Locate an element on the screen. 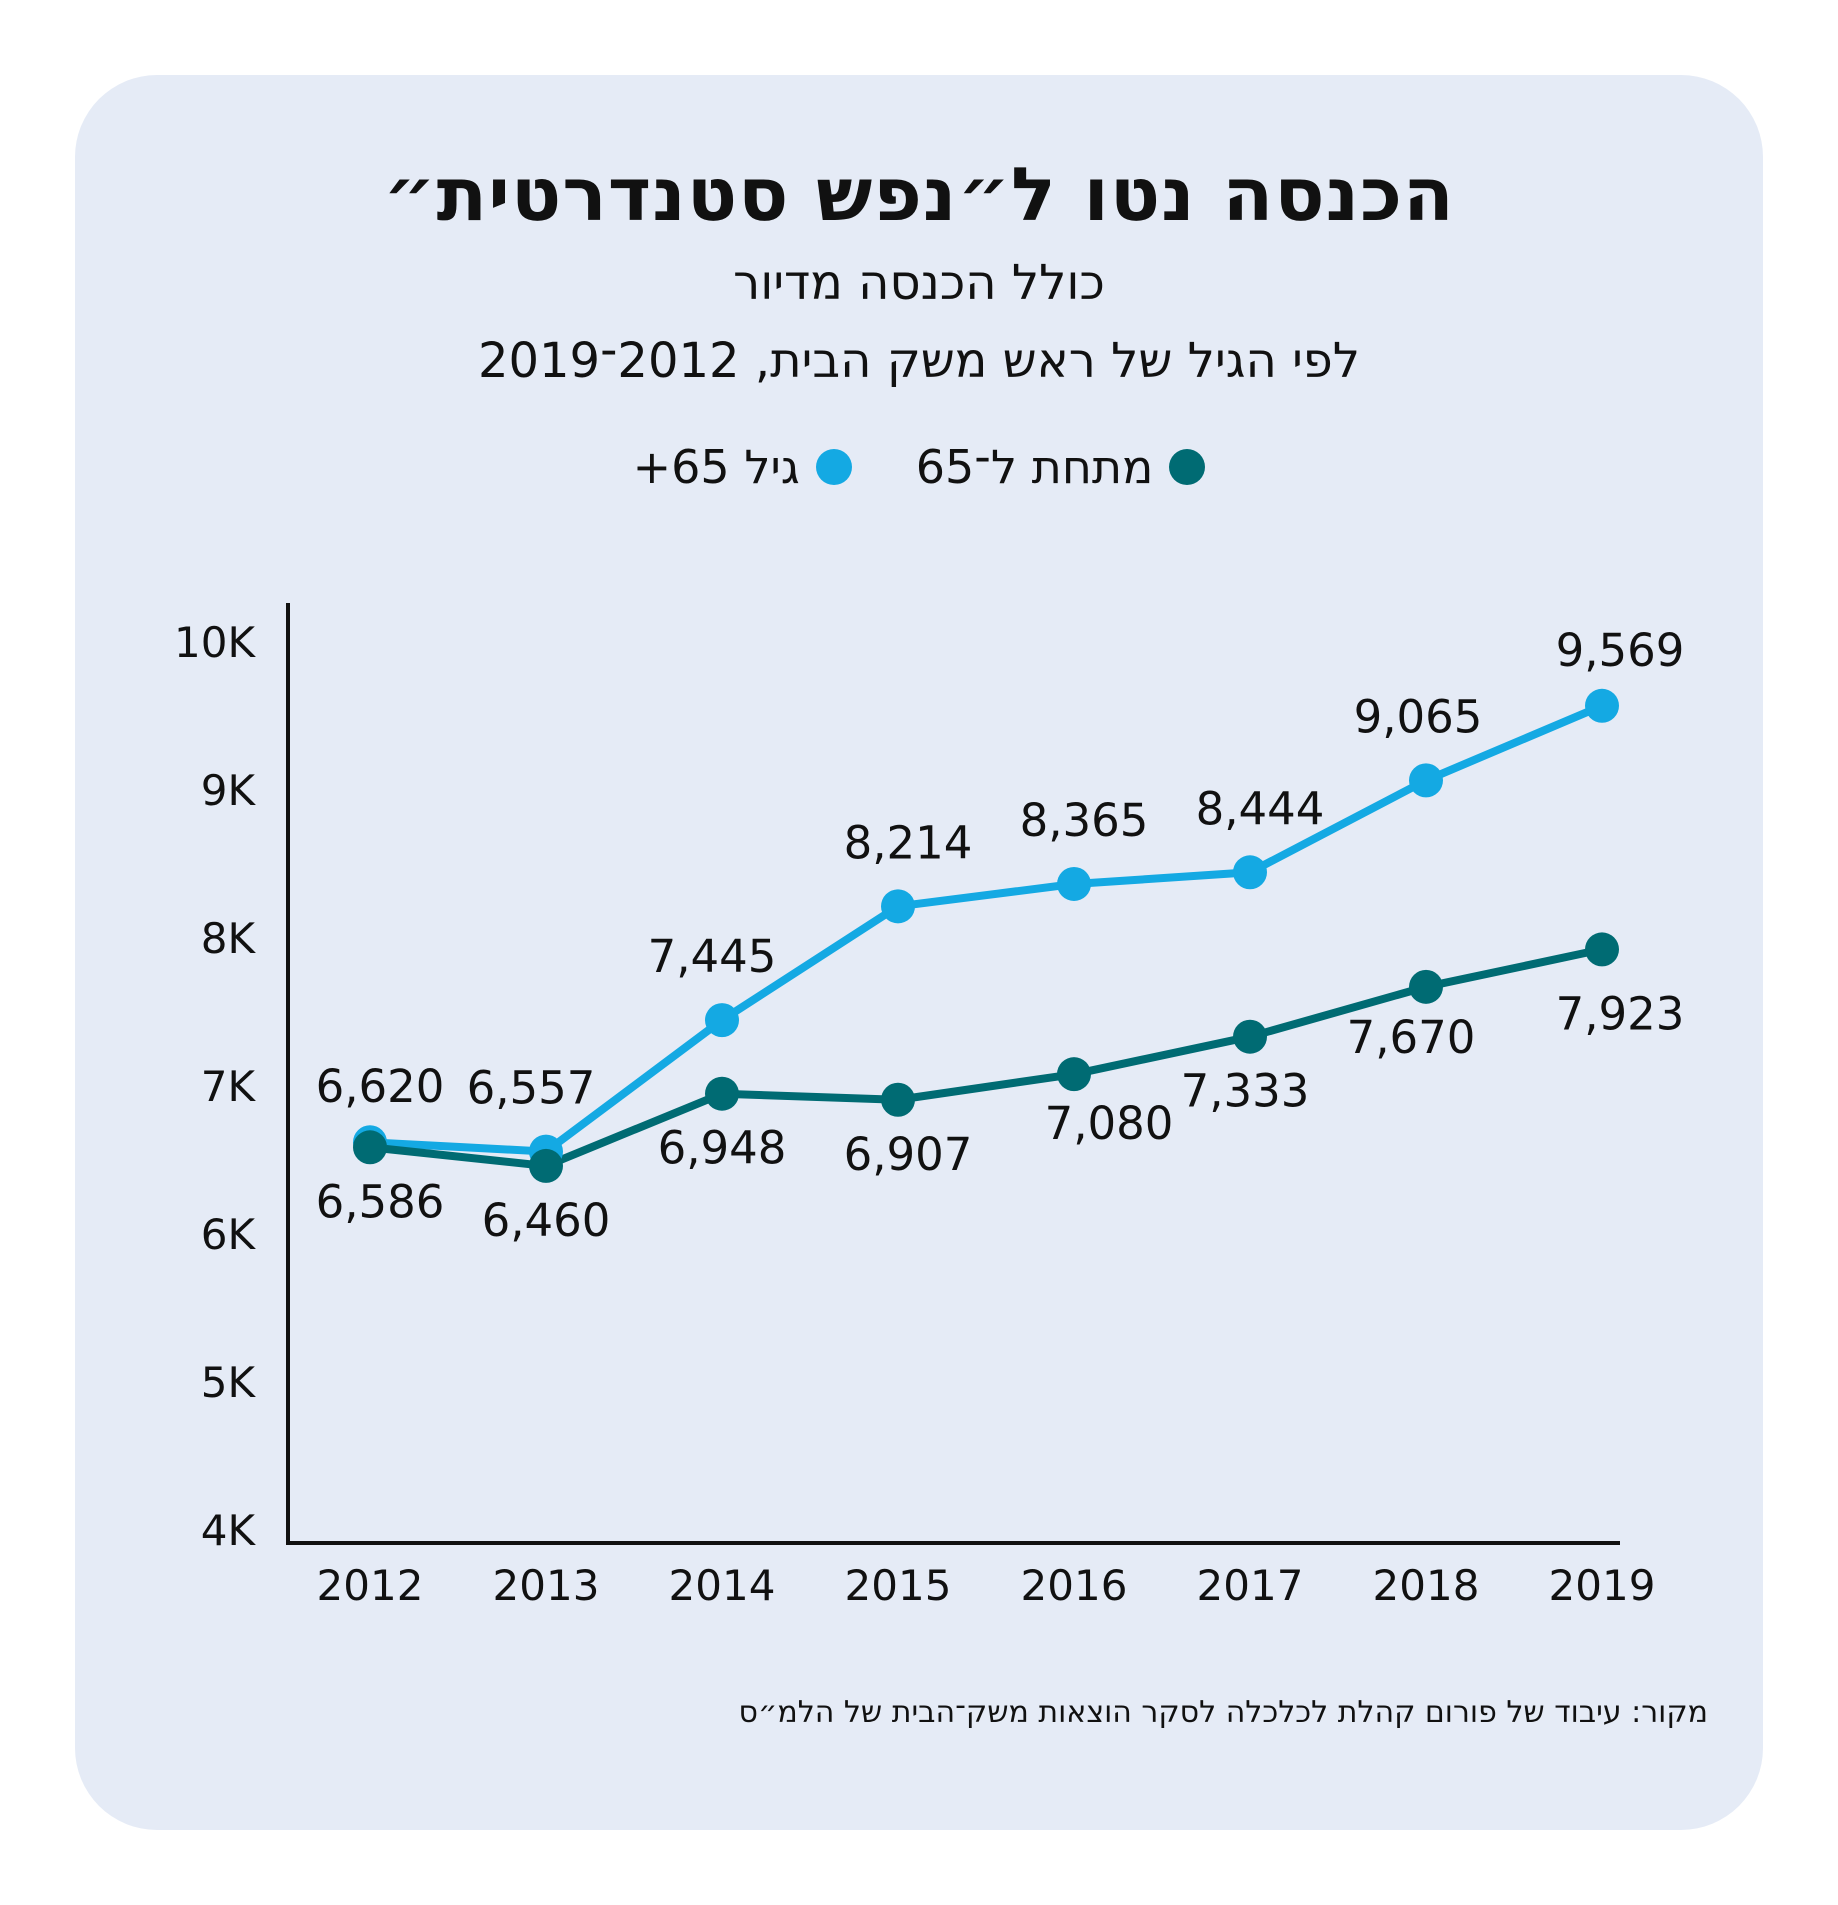 The width and height of the screenshot is (1838, 1905). data-label-65-plus: 9,065 is located at coordinates (1418, 716).